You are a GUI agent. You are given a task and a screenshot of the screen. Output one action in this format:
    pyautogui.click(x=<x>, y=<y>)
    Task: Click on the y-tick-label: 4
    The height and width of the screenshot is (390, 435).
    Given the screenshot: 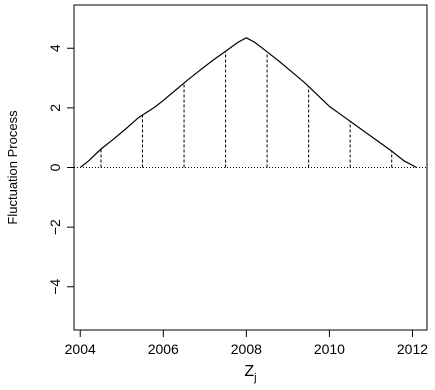 What is the action you would take?
    pyautogui.click(x=55, y=48)
    